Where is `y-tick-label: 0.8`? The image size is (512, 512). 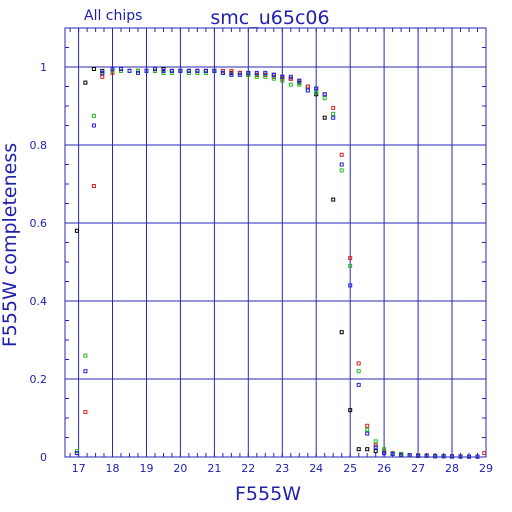 y-tick-label: 0.8 is located at coordinates (39, 145).